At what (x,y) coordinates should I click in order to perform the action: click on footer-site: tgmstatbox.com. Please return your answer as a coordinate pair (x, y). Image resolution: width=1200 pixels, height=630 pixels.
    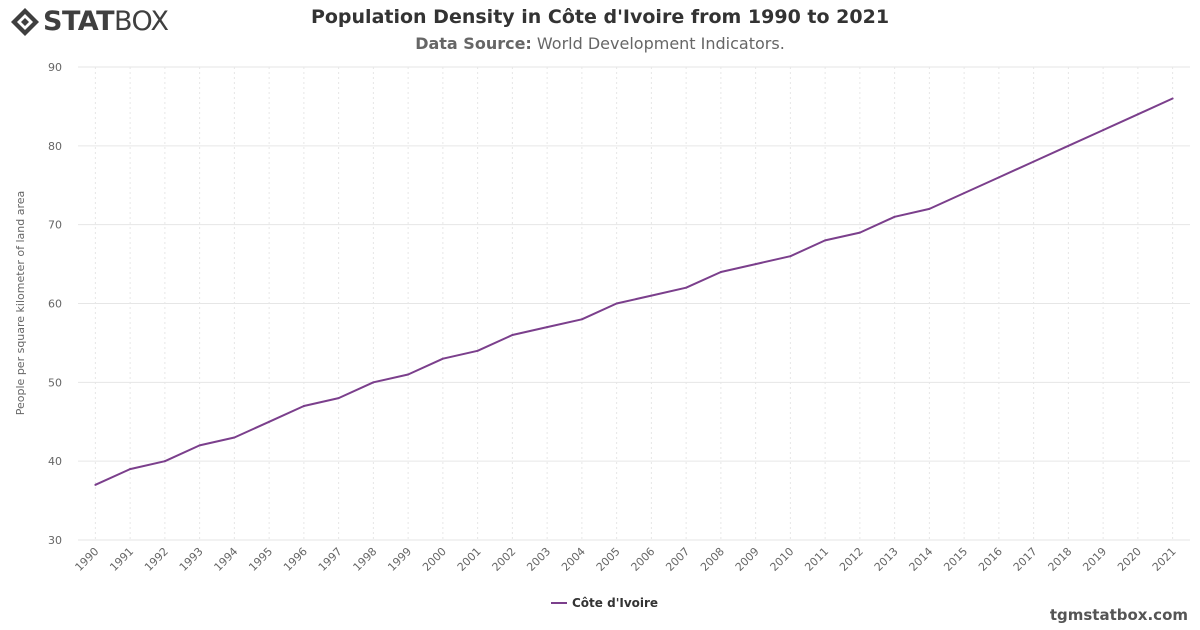
    Looking at the image, I should click on (1118, 615).